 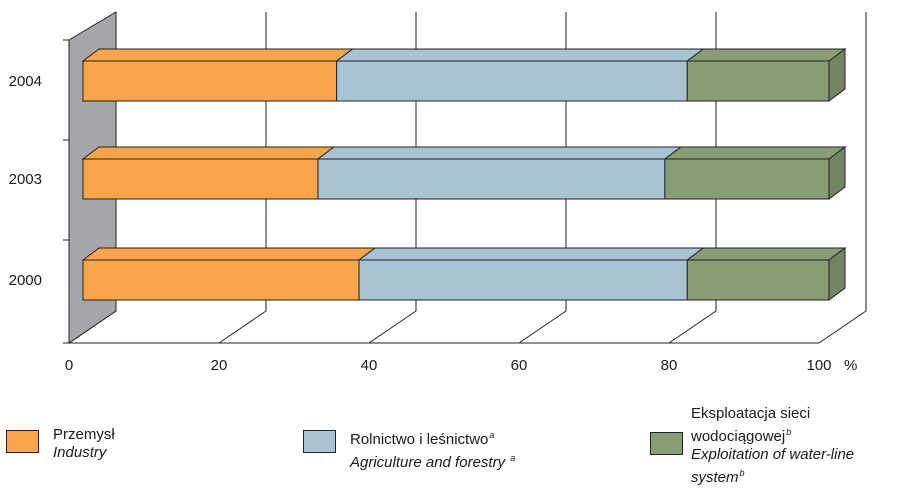 I want to click on x-unit-label: %, so click(x=850, y=365).